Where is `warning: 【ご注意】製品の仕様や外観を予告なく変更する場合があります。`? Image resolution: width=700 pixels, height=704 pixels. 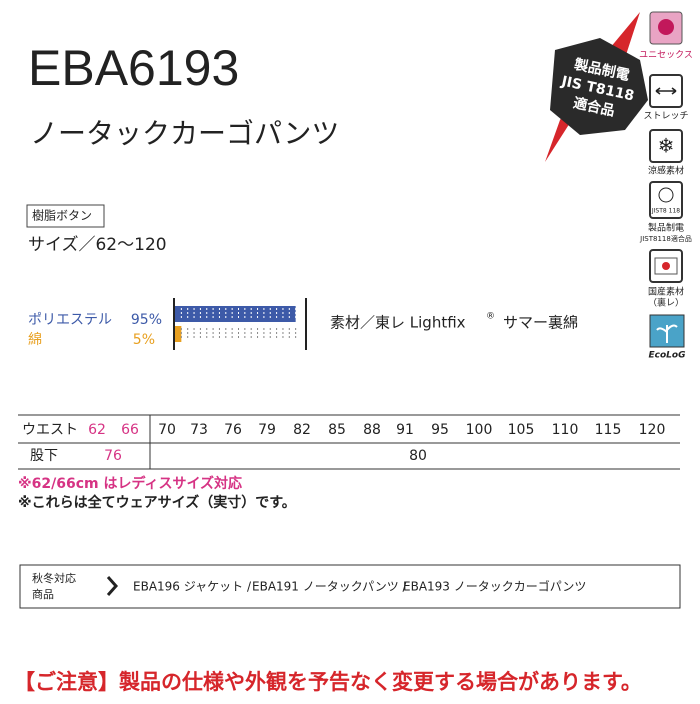
warning: 【ご注意】製品の仕様や外観を予告なく変更する場合があります。 is located at coordinates (328, 682).